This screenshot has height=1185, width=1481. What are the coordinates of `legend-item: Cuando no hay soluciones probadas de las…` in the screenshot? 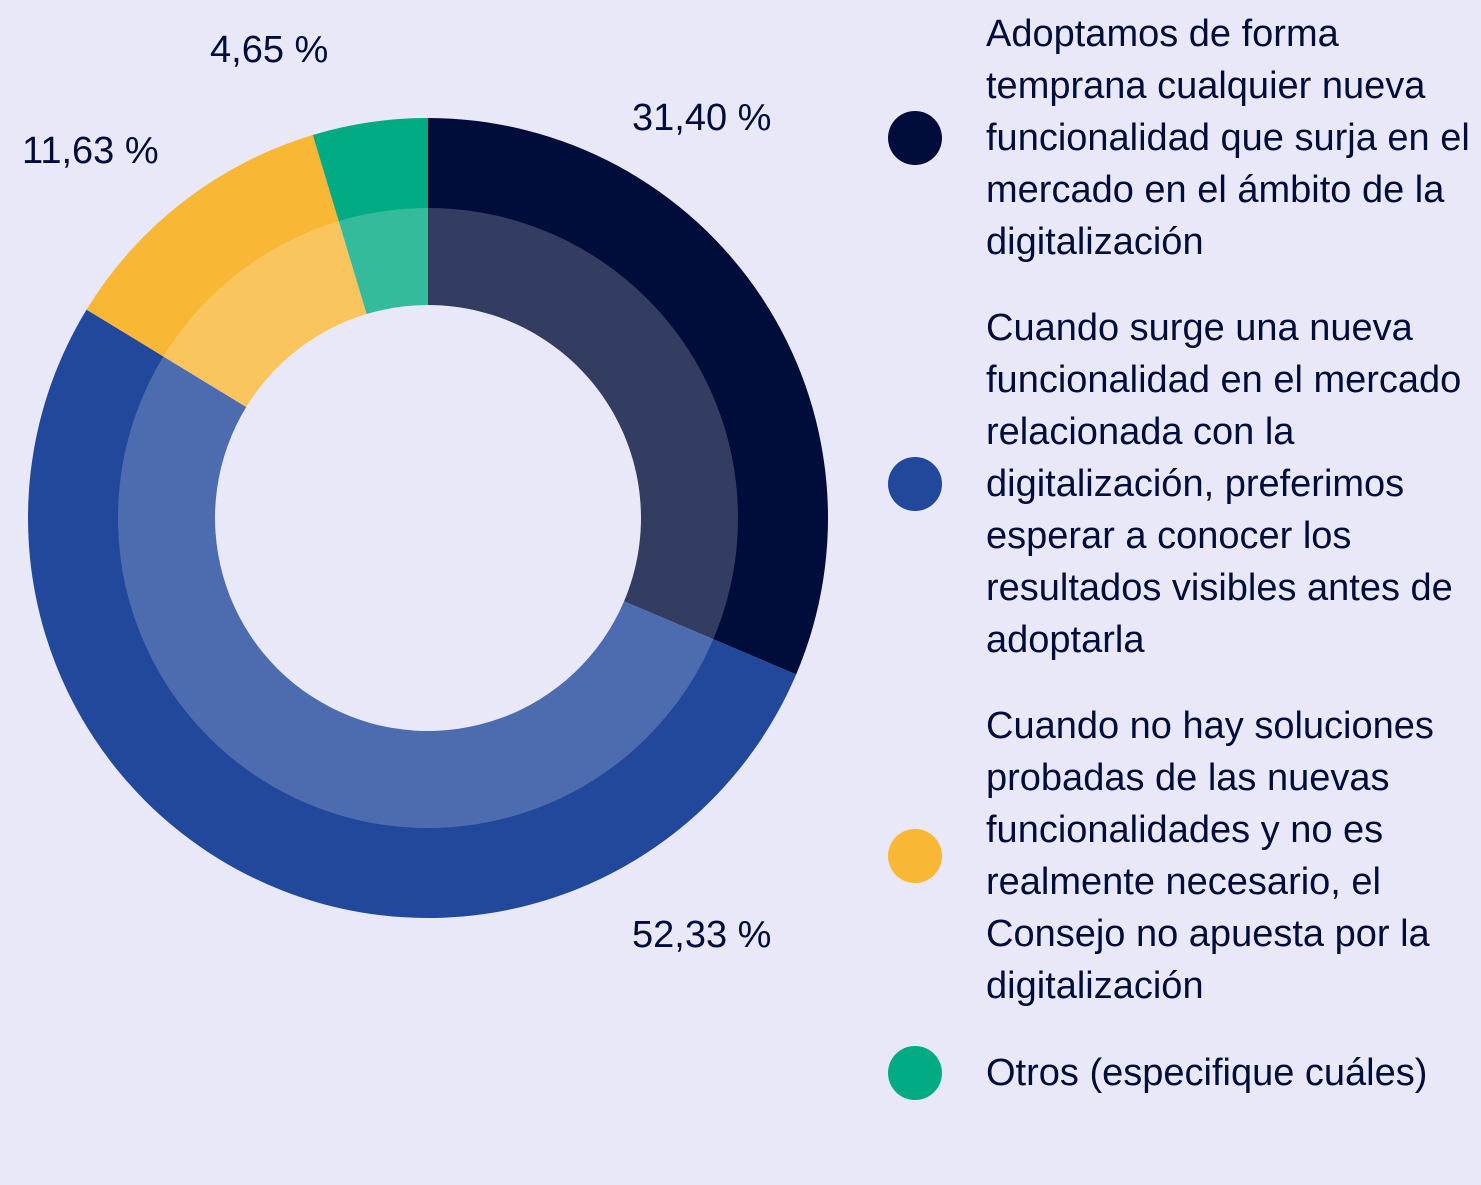 It's located at (1184, 856).